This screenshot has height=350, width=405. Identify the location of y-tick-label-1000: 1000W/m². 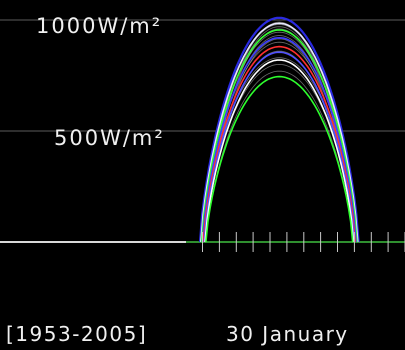
(99, 26).